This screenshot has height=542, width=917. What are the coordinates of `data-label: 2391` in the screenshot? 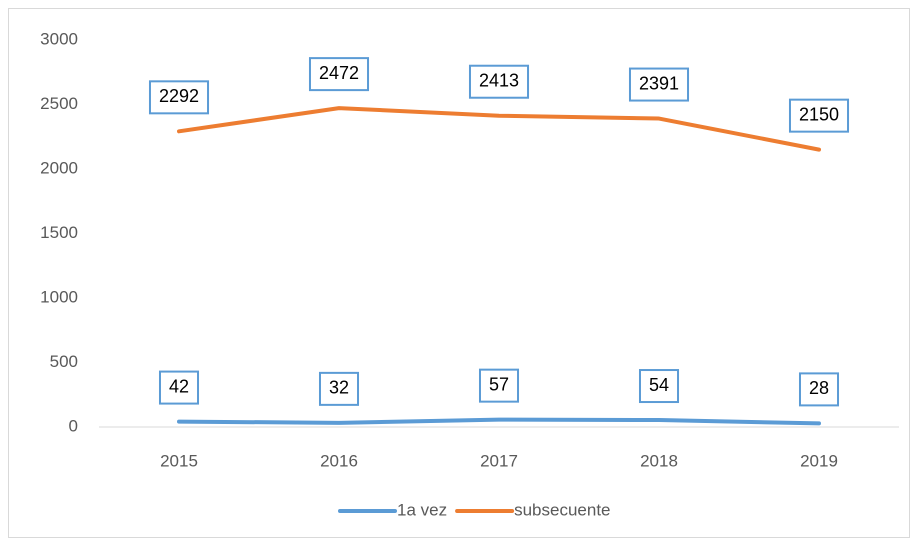 It's located at (659, 83).